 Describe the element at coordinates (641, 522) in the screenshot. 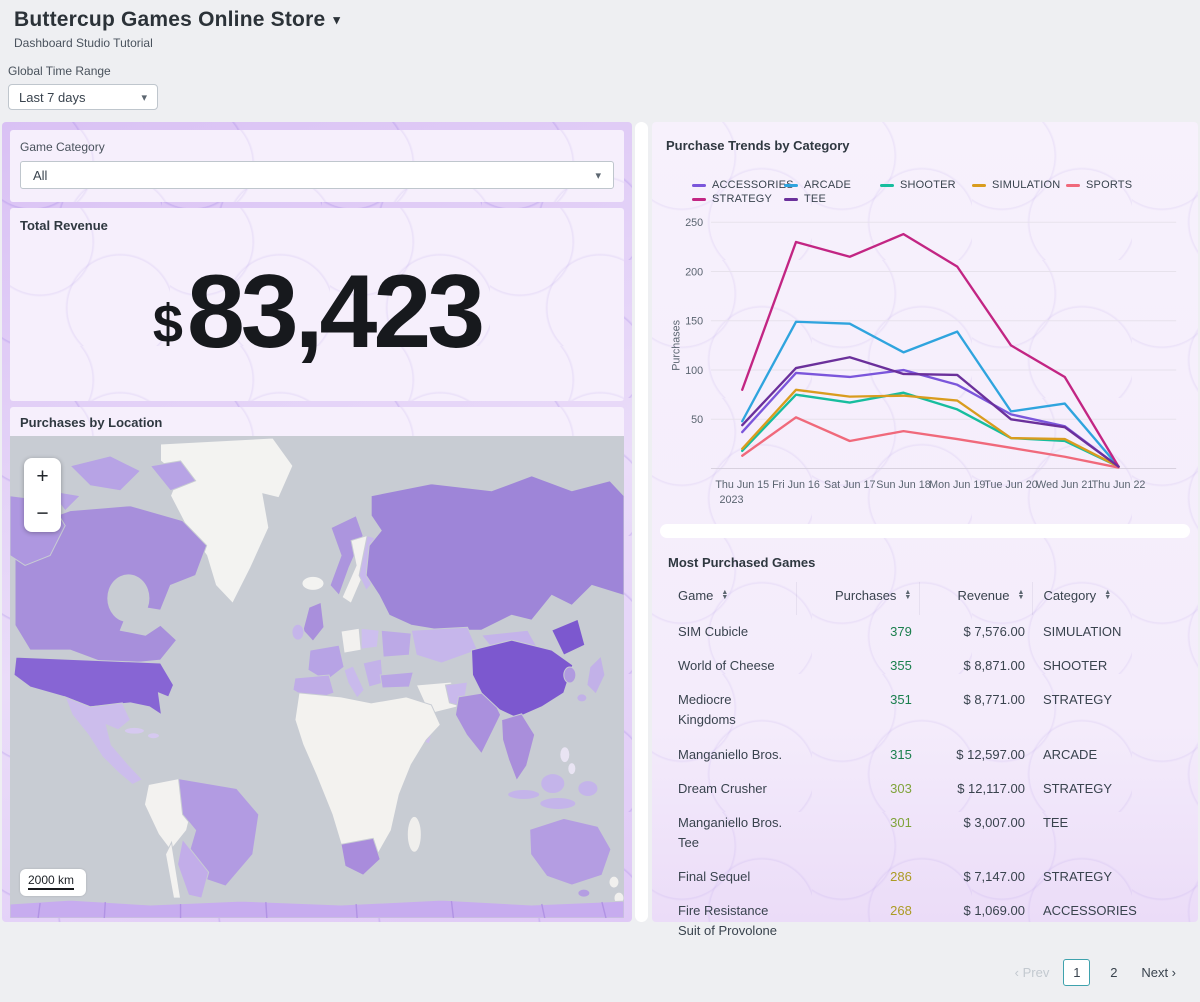

I see `column-divider` at that location.